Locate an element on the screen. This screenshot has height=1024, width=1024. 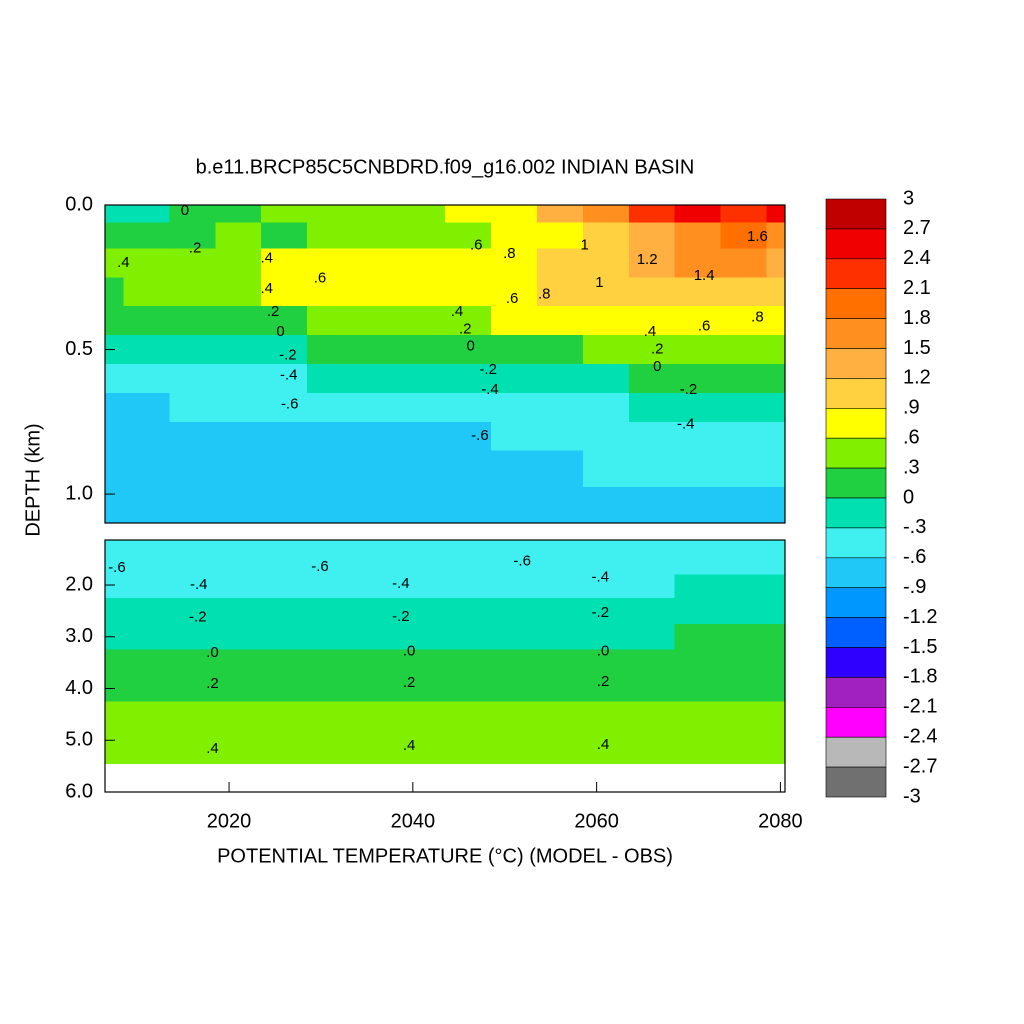
colorbar-label: 1.2 is located at coordinates (917, 378).